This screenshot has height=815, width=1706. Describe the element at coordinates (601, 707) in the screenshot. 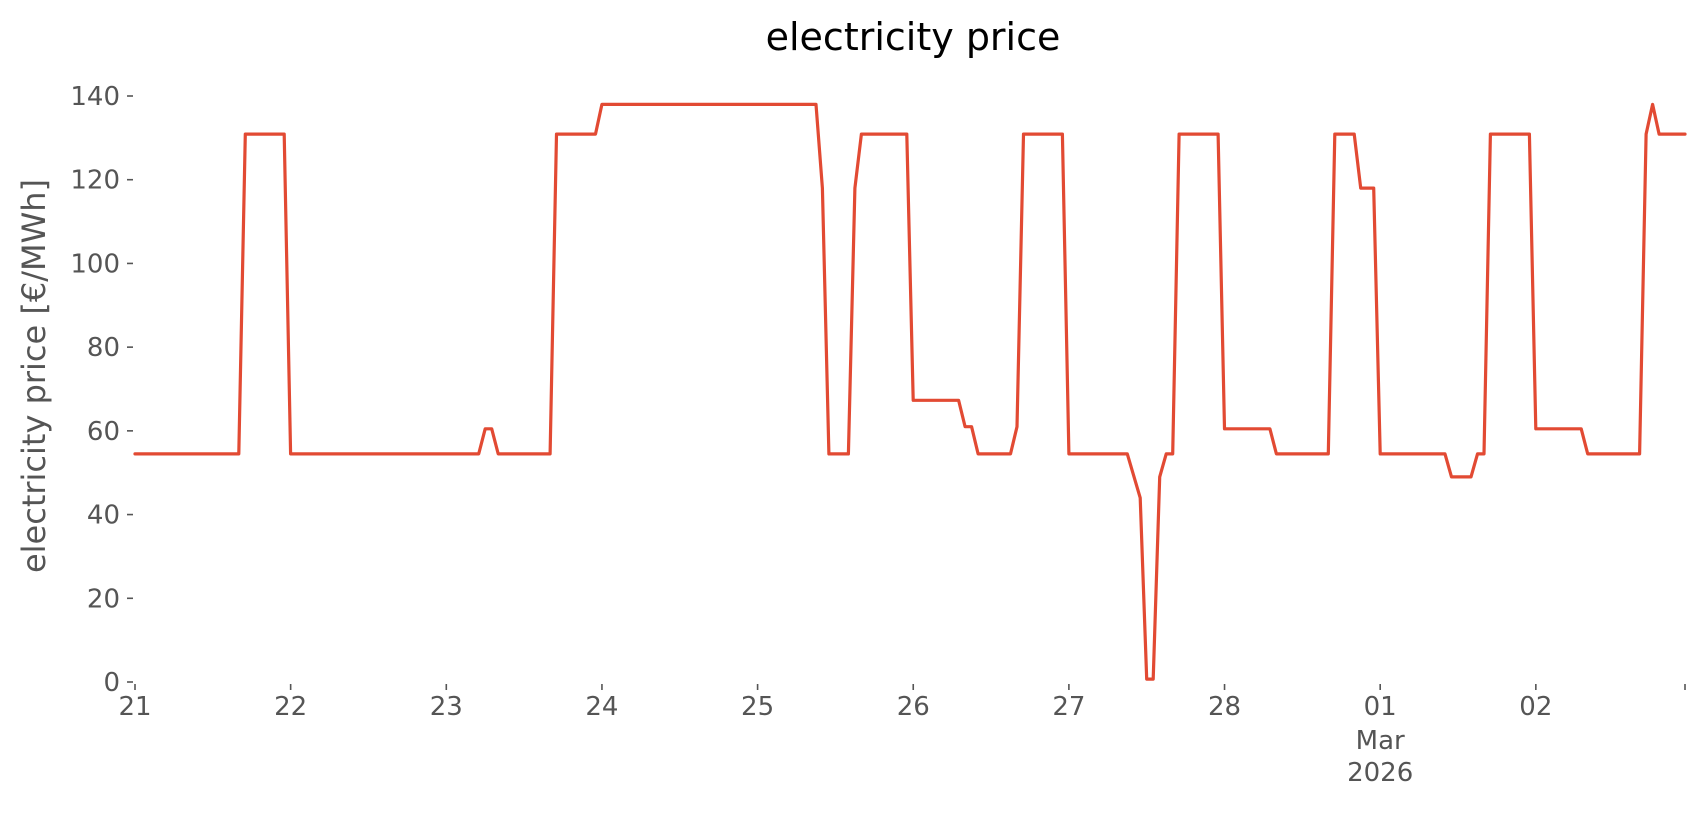

I see `x-tick-label: 24` at that location.